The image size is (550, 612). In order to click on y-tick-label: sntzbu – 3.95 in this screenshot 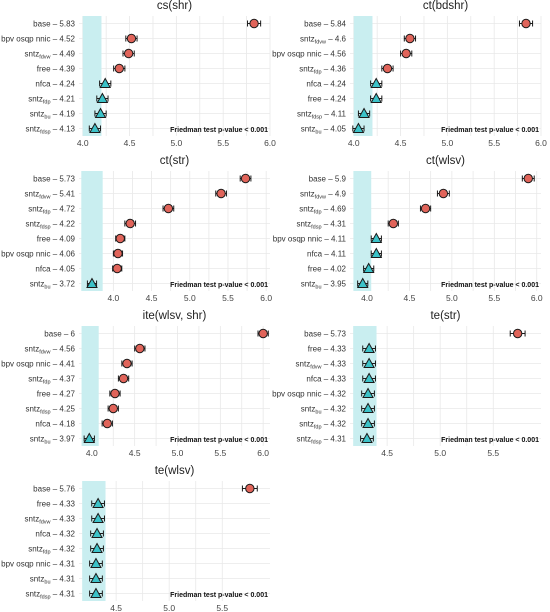, I will do `click(324, 285)`.